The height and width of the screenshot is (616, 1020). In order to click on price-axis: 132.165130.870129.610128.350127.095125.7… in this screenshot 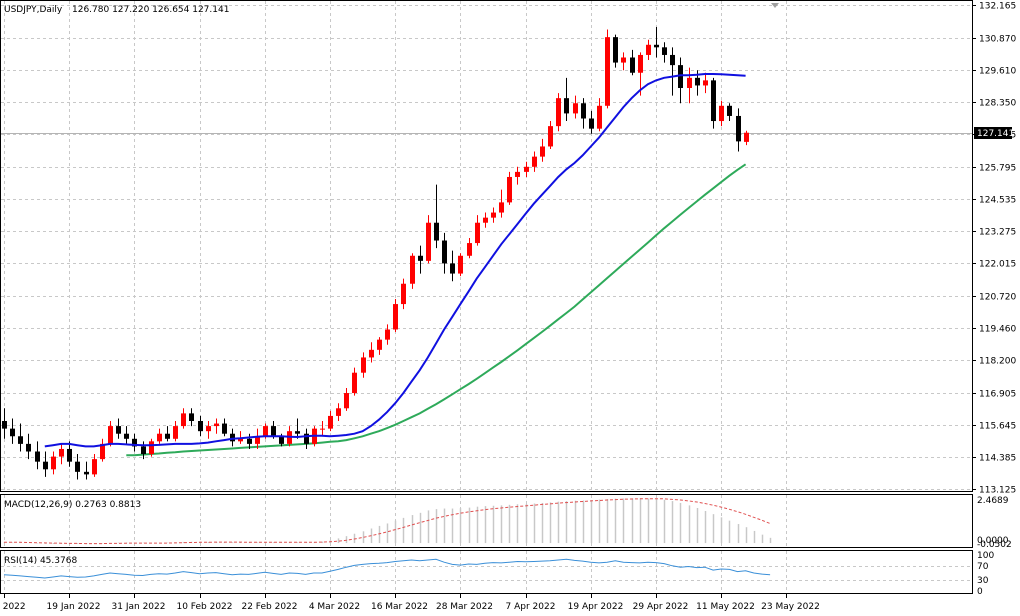, I will do `click(994, 299)`.